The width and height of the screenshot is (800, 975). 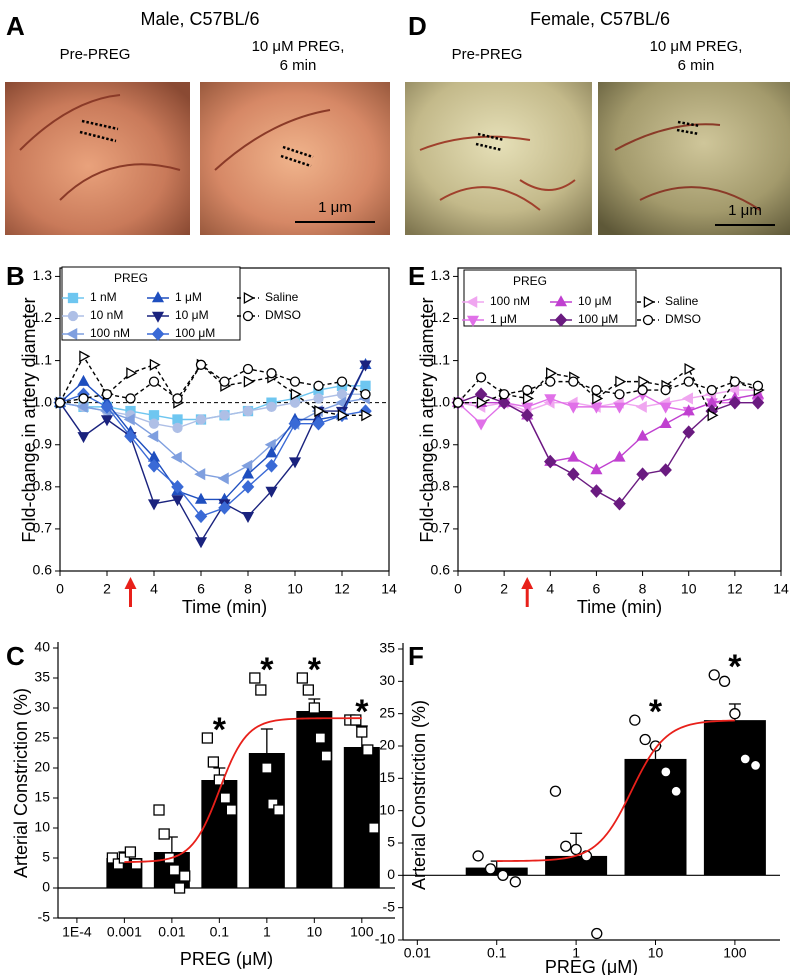 What do you see at coordinates (696, 65) in the screenshot?
I see `caption: 6 min` at bounding box center [696, 65].